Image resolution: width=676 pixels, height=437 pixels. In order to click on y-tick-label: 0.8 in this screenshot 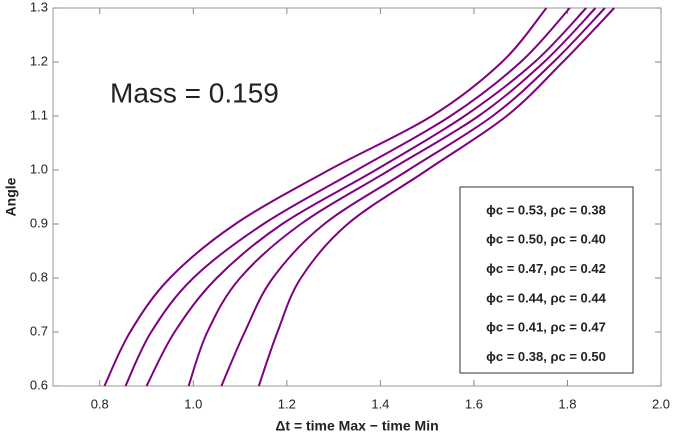, I will do `click(39, 276)`.